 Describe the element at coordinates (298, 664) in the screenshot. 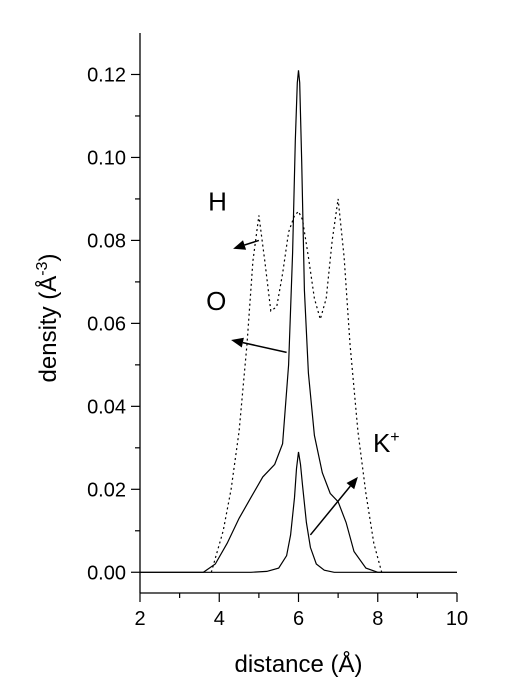

I see `x-axis-title: distance (Å)` at that location.